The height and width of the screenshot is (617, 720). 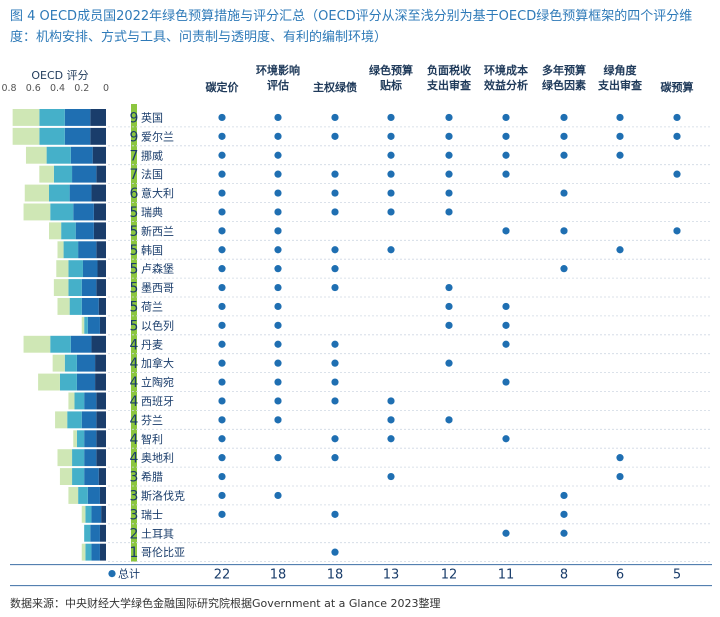 I want to click on score-value: 6, so click(x=134, y=194).